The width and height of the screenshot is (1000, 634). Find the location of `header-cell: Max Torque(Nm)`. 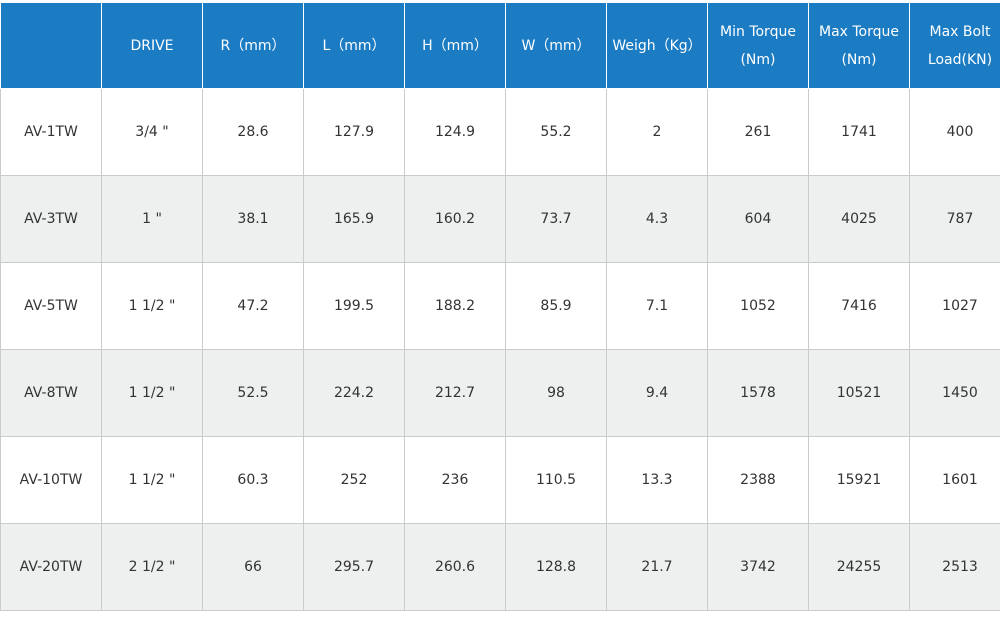

header-cell: Max Torque(Nm) is located at coordinates (859, 46).